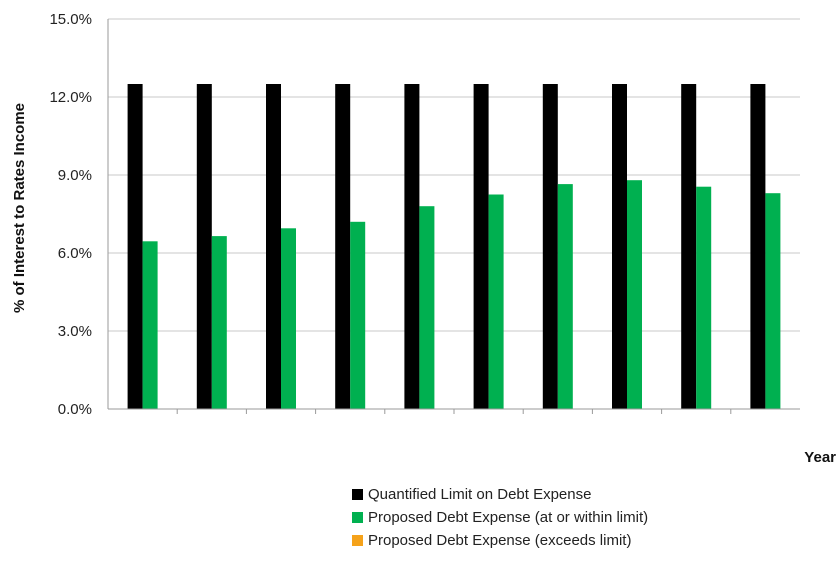 The height and width of the screenshot is (571, 836). What do you see at coordinates (75, 331) in the screenshot?
I see `y-tick-label: 3.0%` at bounding box center [75, 331].